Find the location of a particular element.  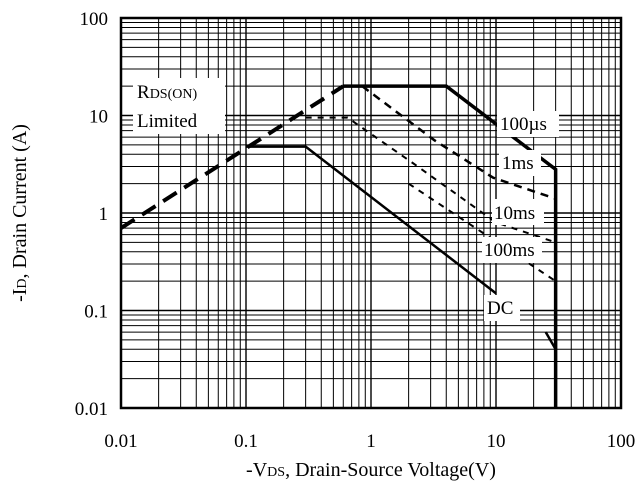

label-1ms: 1ms is located at coordinates (518, 163).